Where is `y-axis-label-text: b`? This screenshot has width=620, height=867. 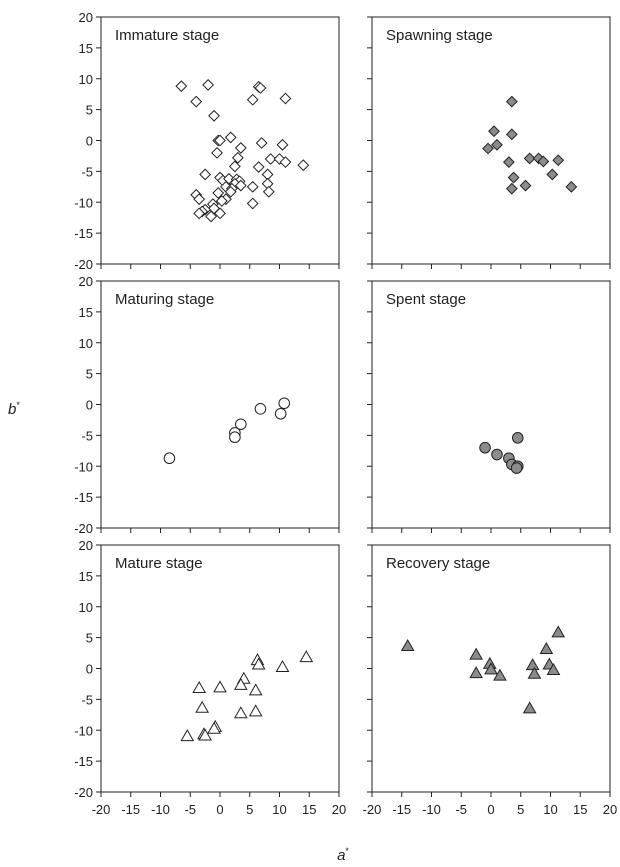 y-axis-label-text: b is located at coordinates (12, 409).